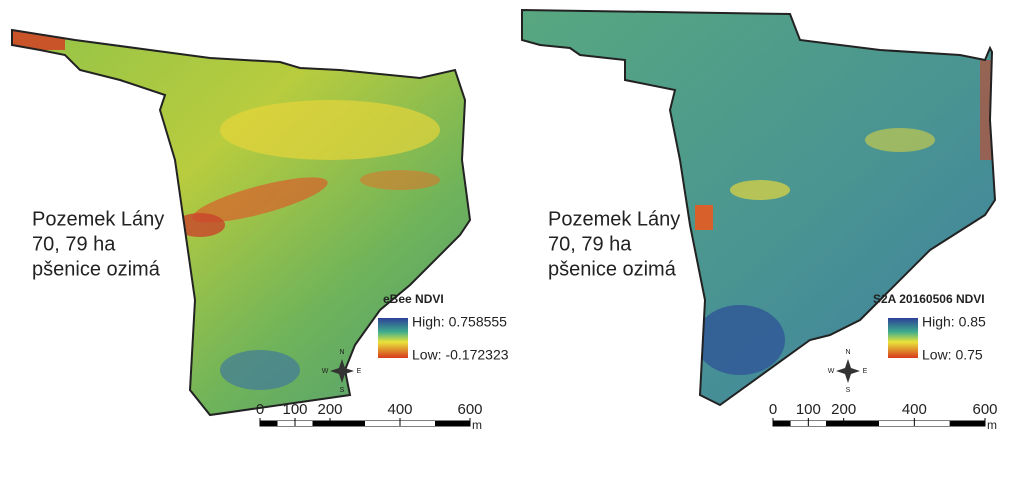 This screenshot has width=1024, height=486. What do you see at coordinates (929, 299) in the screenshot?
I see `legend-title: S2A 20160506 NDVI` at bounding box center [929, 299].